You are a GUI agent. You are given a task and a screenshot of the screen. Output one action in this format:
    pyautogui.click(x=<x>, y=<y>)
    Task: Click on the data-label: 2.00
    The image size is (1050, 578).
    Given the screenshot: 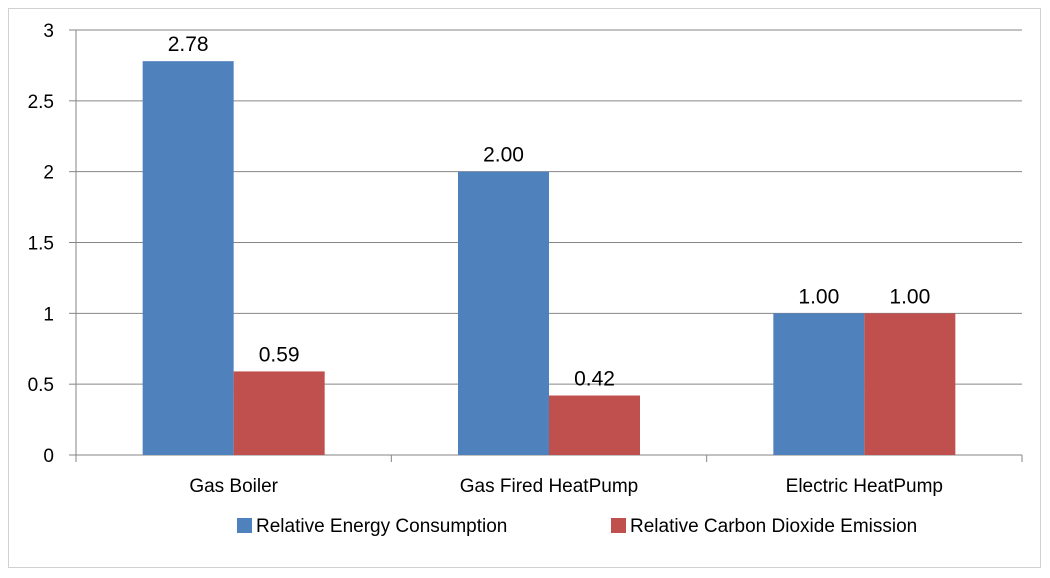 What is the action you would take?
    pyautogui.click(x=503, y=155)
    